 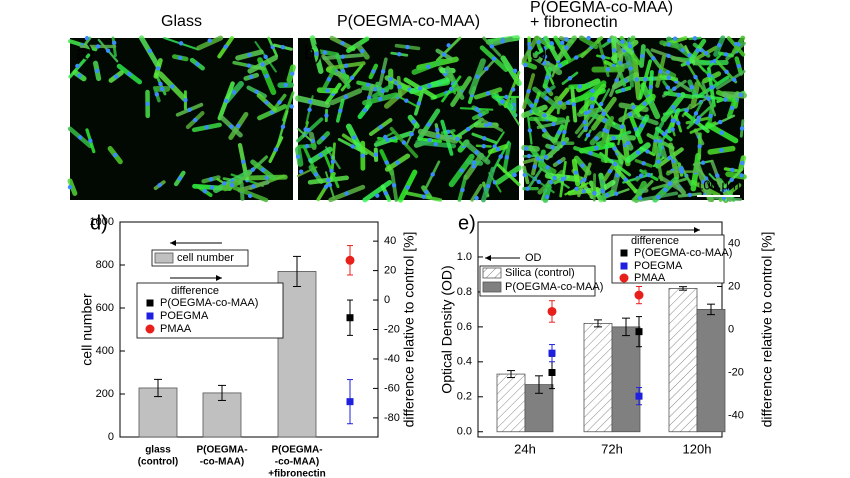 What do you see at coordinates (533, 258) in the screenshot?
I see `legend-title: OD` at bounding box center [533, 258].